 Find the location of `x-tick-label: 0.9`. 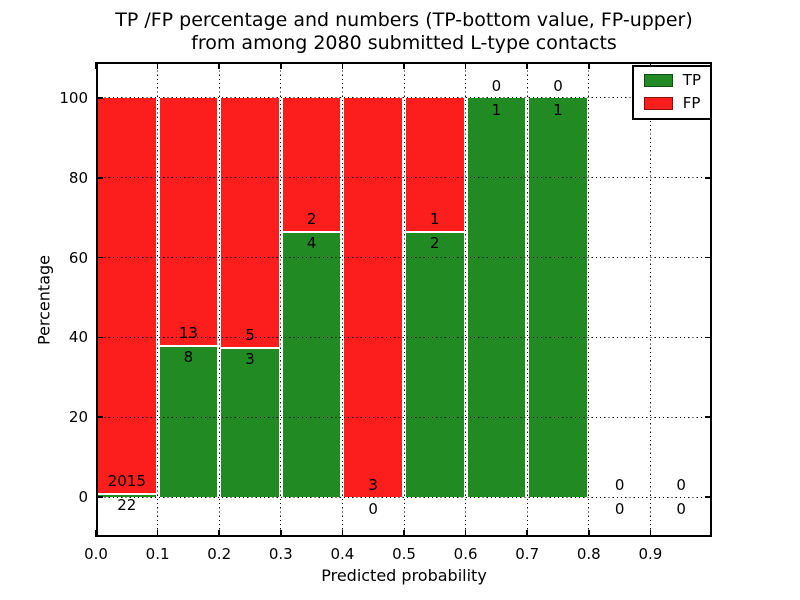

x-tick-label: 0.9 is located at coordinates (650, 554).